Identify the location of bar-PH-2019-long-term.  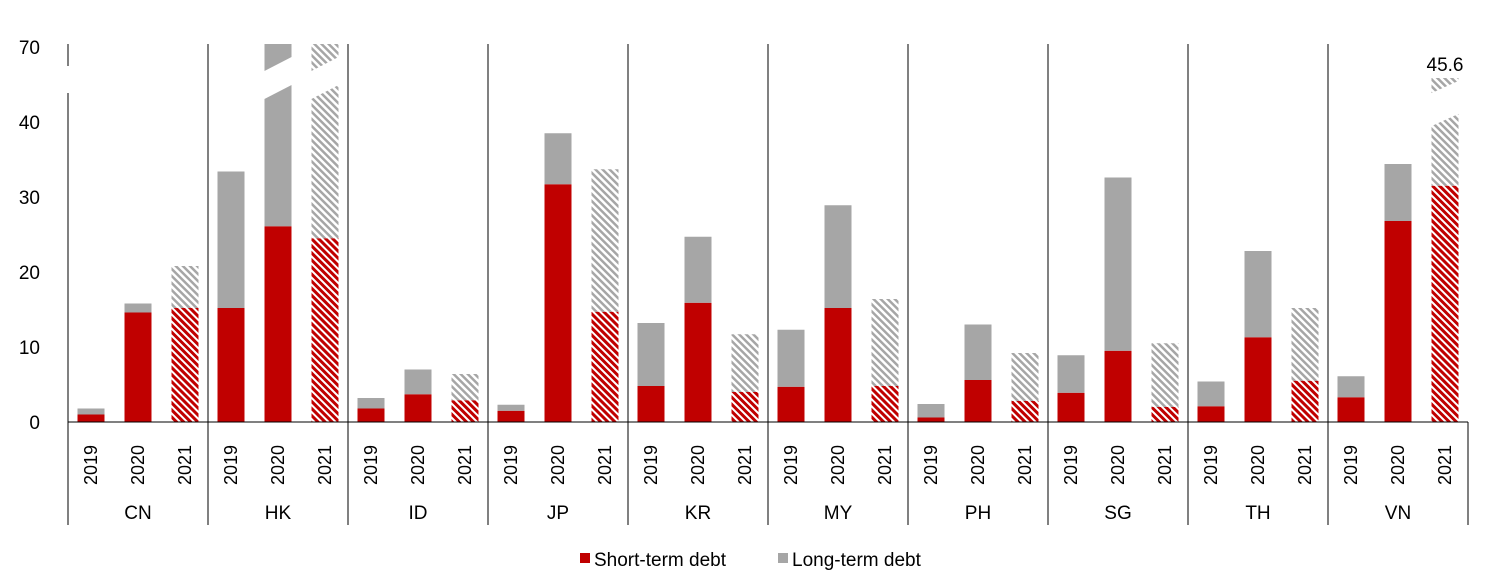
(931, 411).